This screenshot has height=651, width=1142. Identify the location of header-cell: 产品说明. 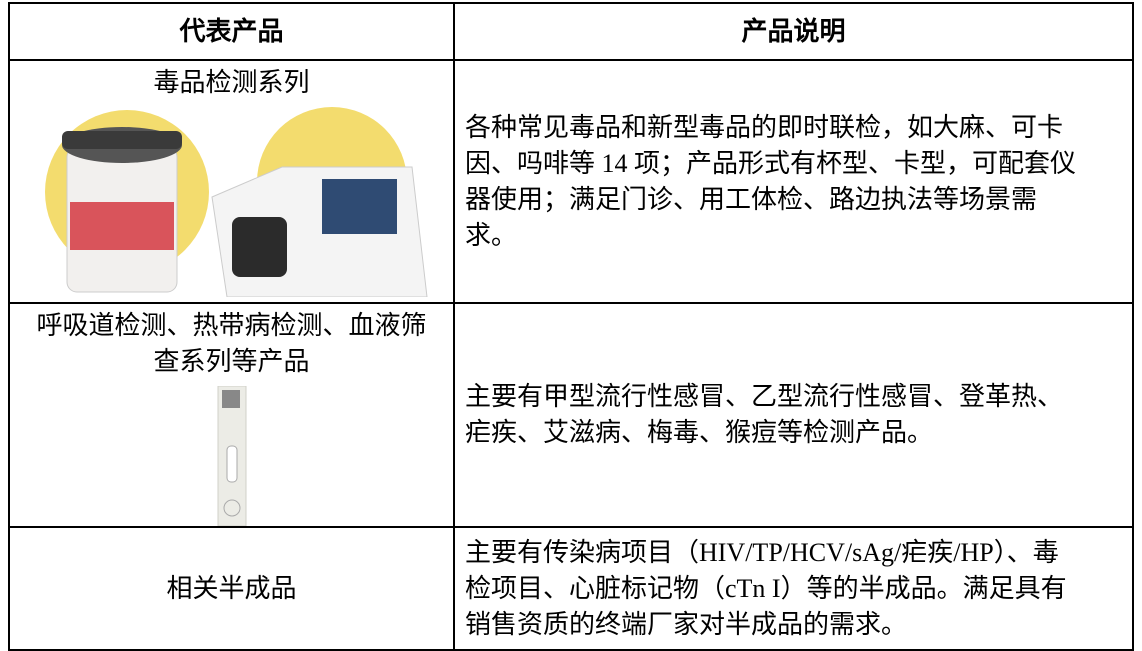
(793, 31).